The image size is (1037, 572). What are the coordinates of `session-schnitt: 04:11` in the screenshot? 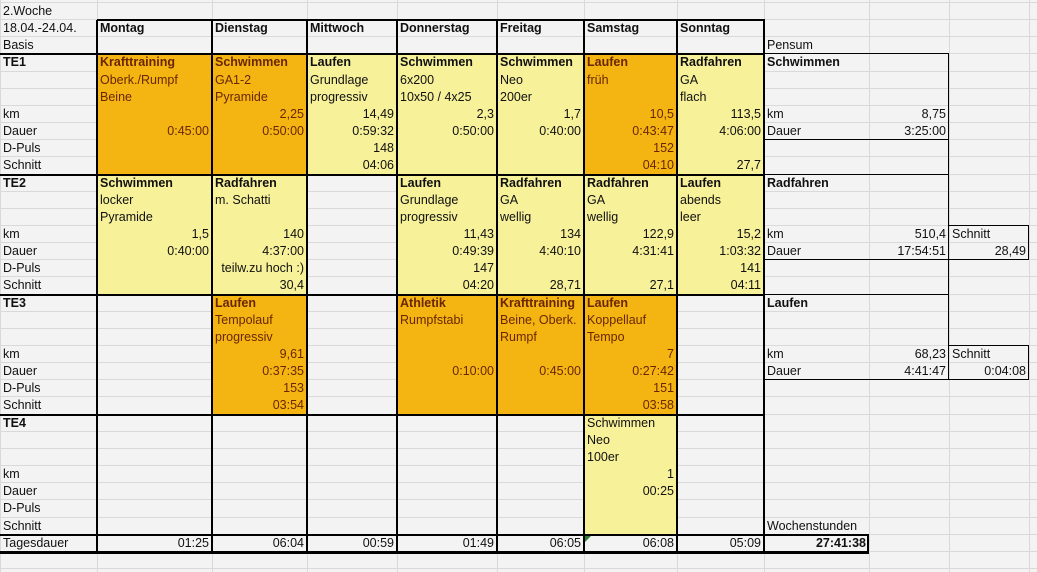 It's located at (745, 285).